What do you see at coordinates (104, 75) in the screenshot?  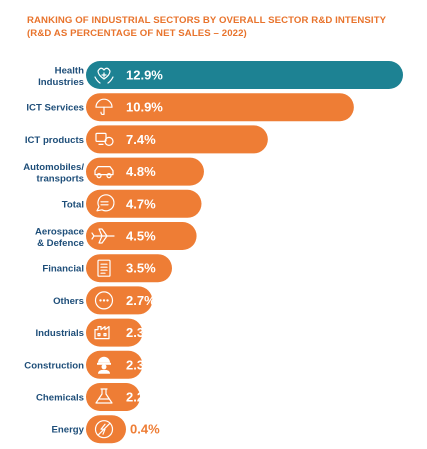 I see `health-icon` at bounding box center [104, 75].